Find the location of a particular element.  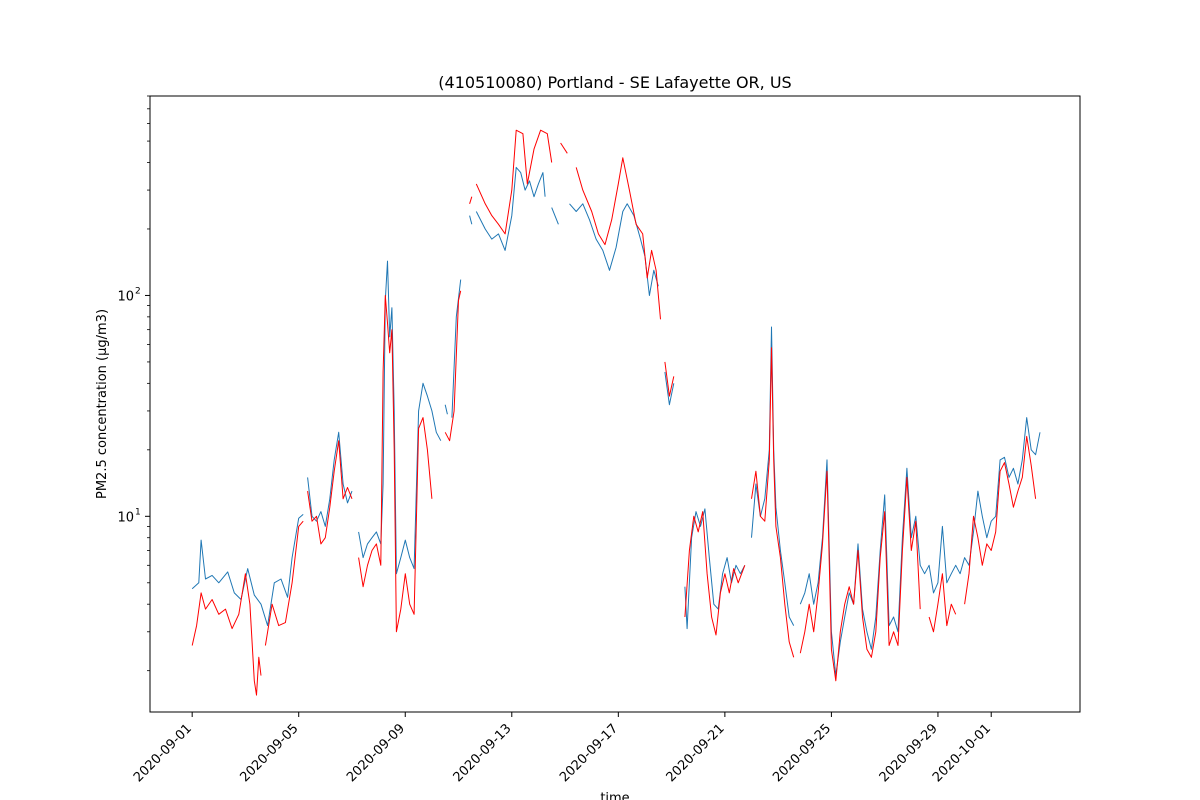

y-axis-label: PM2.5 concentration (µg/m3) is located at coordinates (102, 404).